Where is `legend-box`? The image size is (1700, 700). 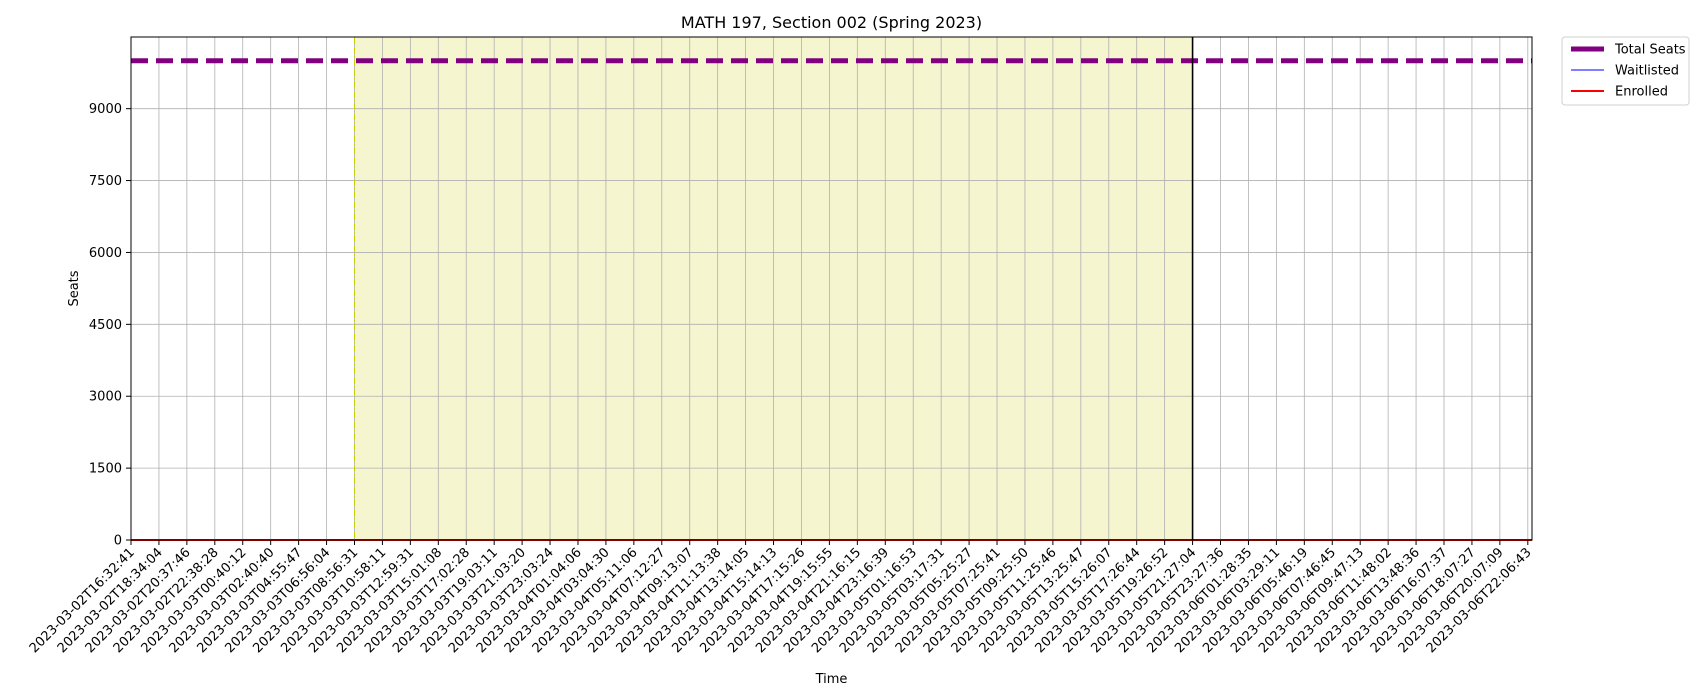 legend-box is located at coordinates (1625, 71).